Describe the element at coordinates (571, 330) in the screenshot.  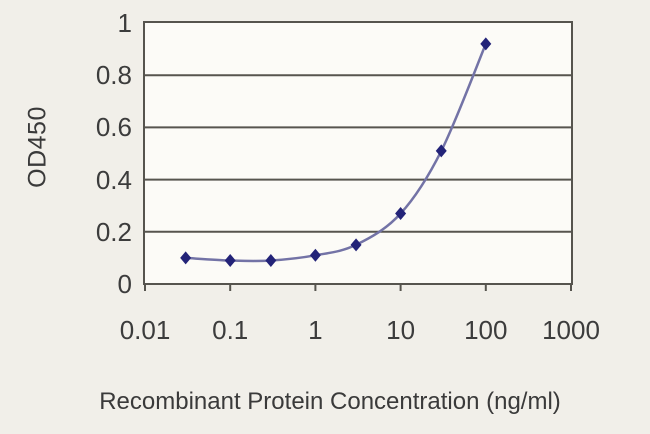
I see `x-tick-label: 1000` at that location.